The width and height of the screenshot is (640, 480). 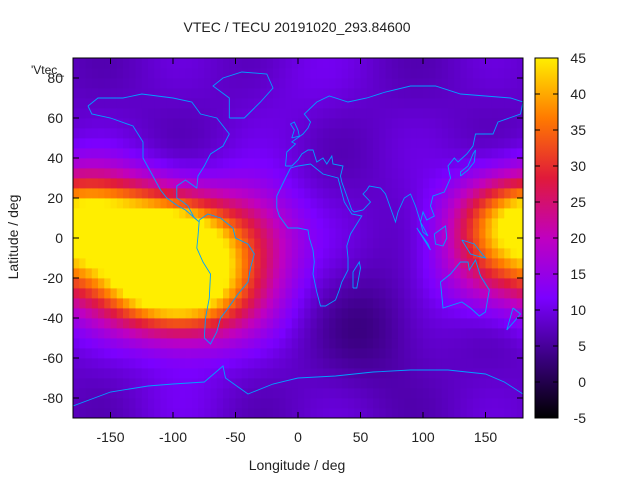 What do you see at coordinates (13, 237) in the screenshot?
I see `y-axis-label: Latitude / deg` at bounding box center [13, 237].